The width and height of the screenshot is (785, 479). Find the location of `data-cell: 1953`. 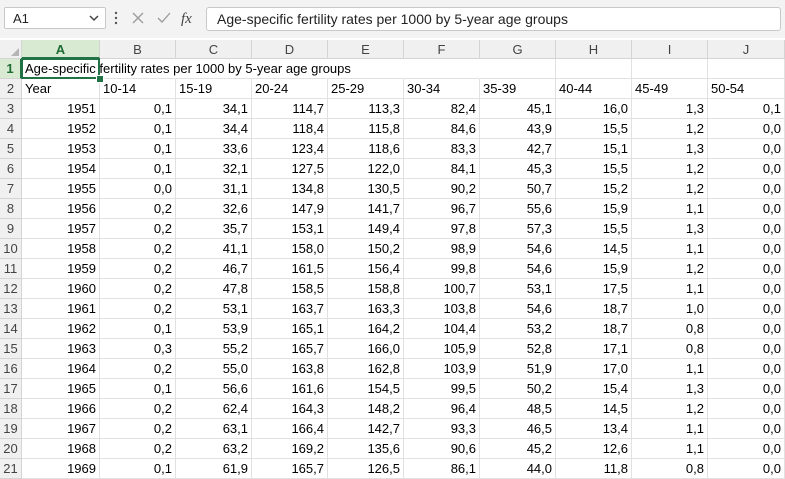

data-cell: 1953 is located at coordinates (61, 149).